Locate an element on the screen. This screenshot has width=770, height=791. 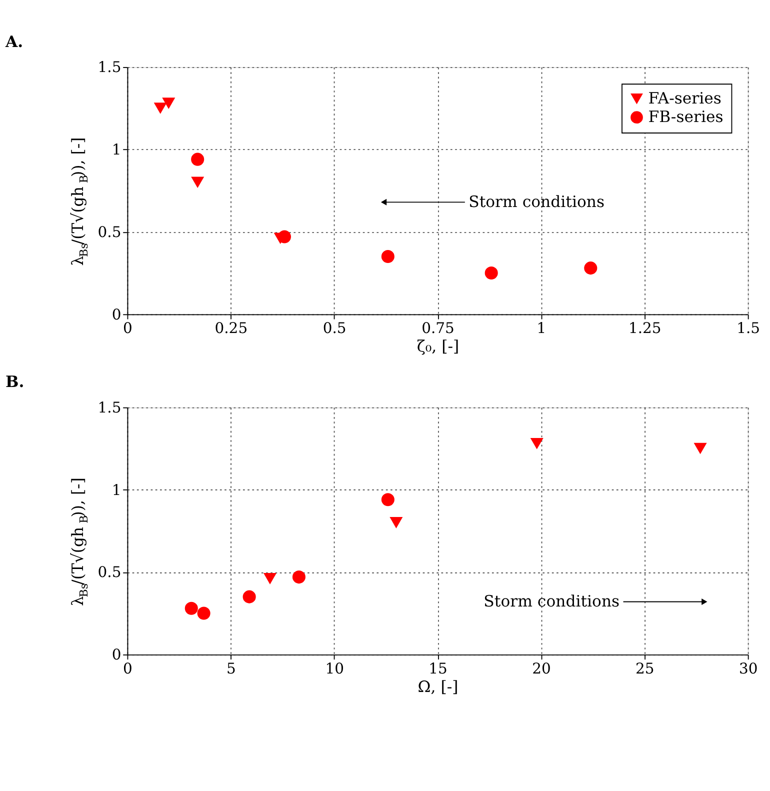
x-tick-label: 10 is located at coordinates (334, 669).